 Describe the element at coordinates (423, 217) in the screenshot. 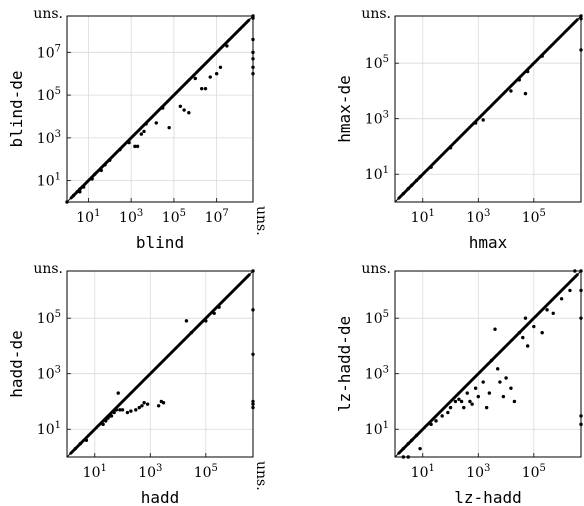

I see `x-tick-label: 101` at that location.